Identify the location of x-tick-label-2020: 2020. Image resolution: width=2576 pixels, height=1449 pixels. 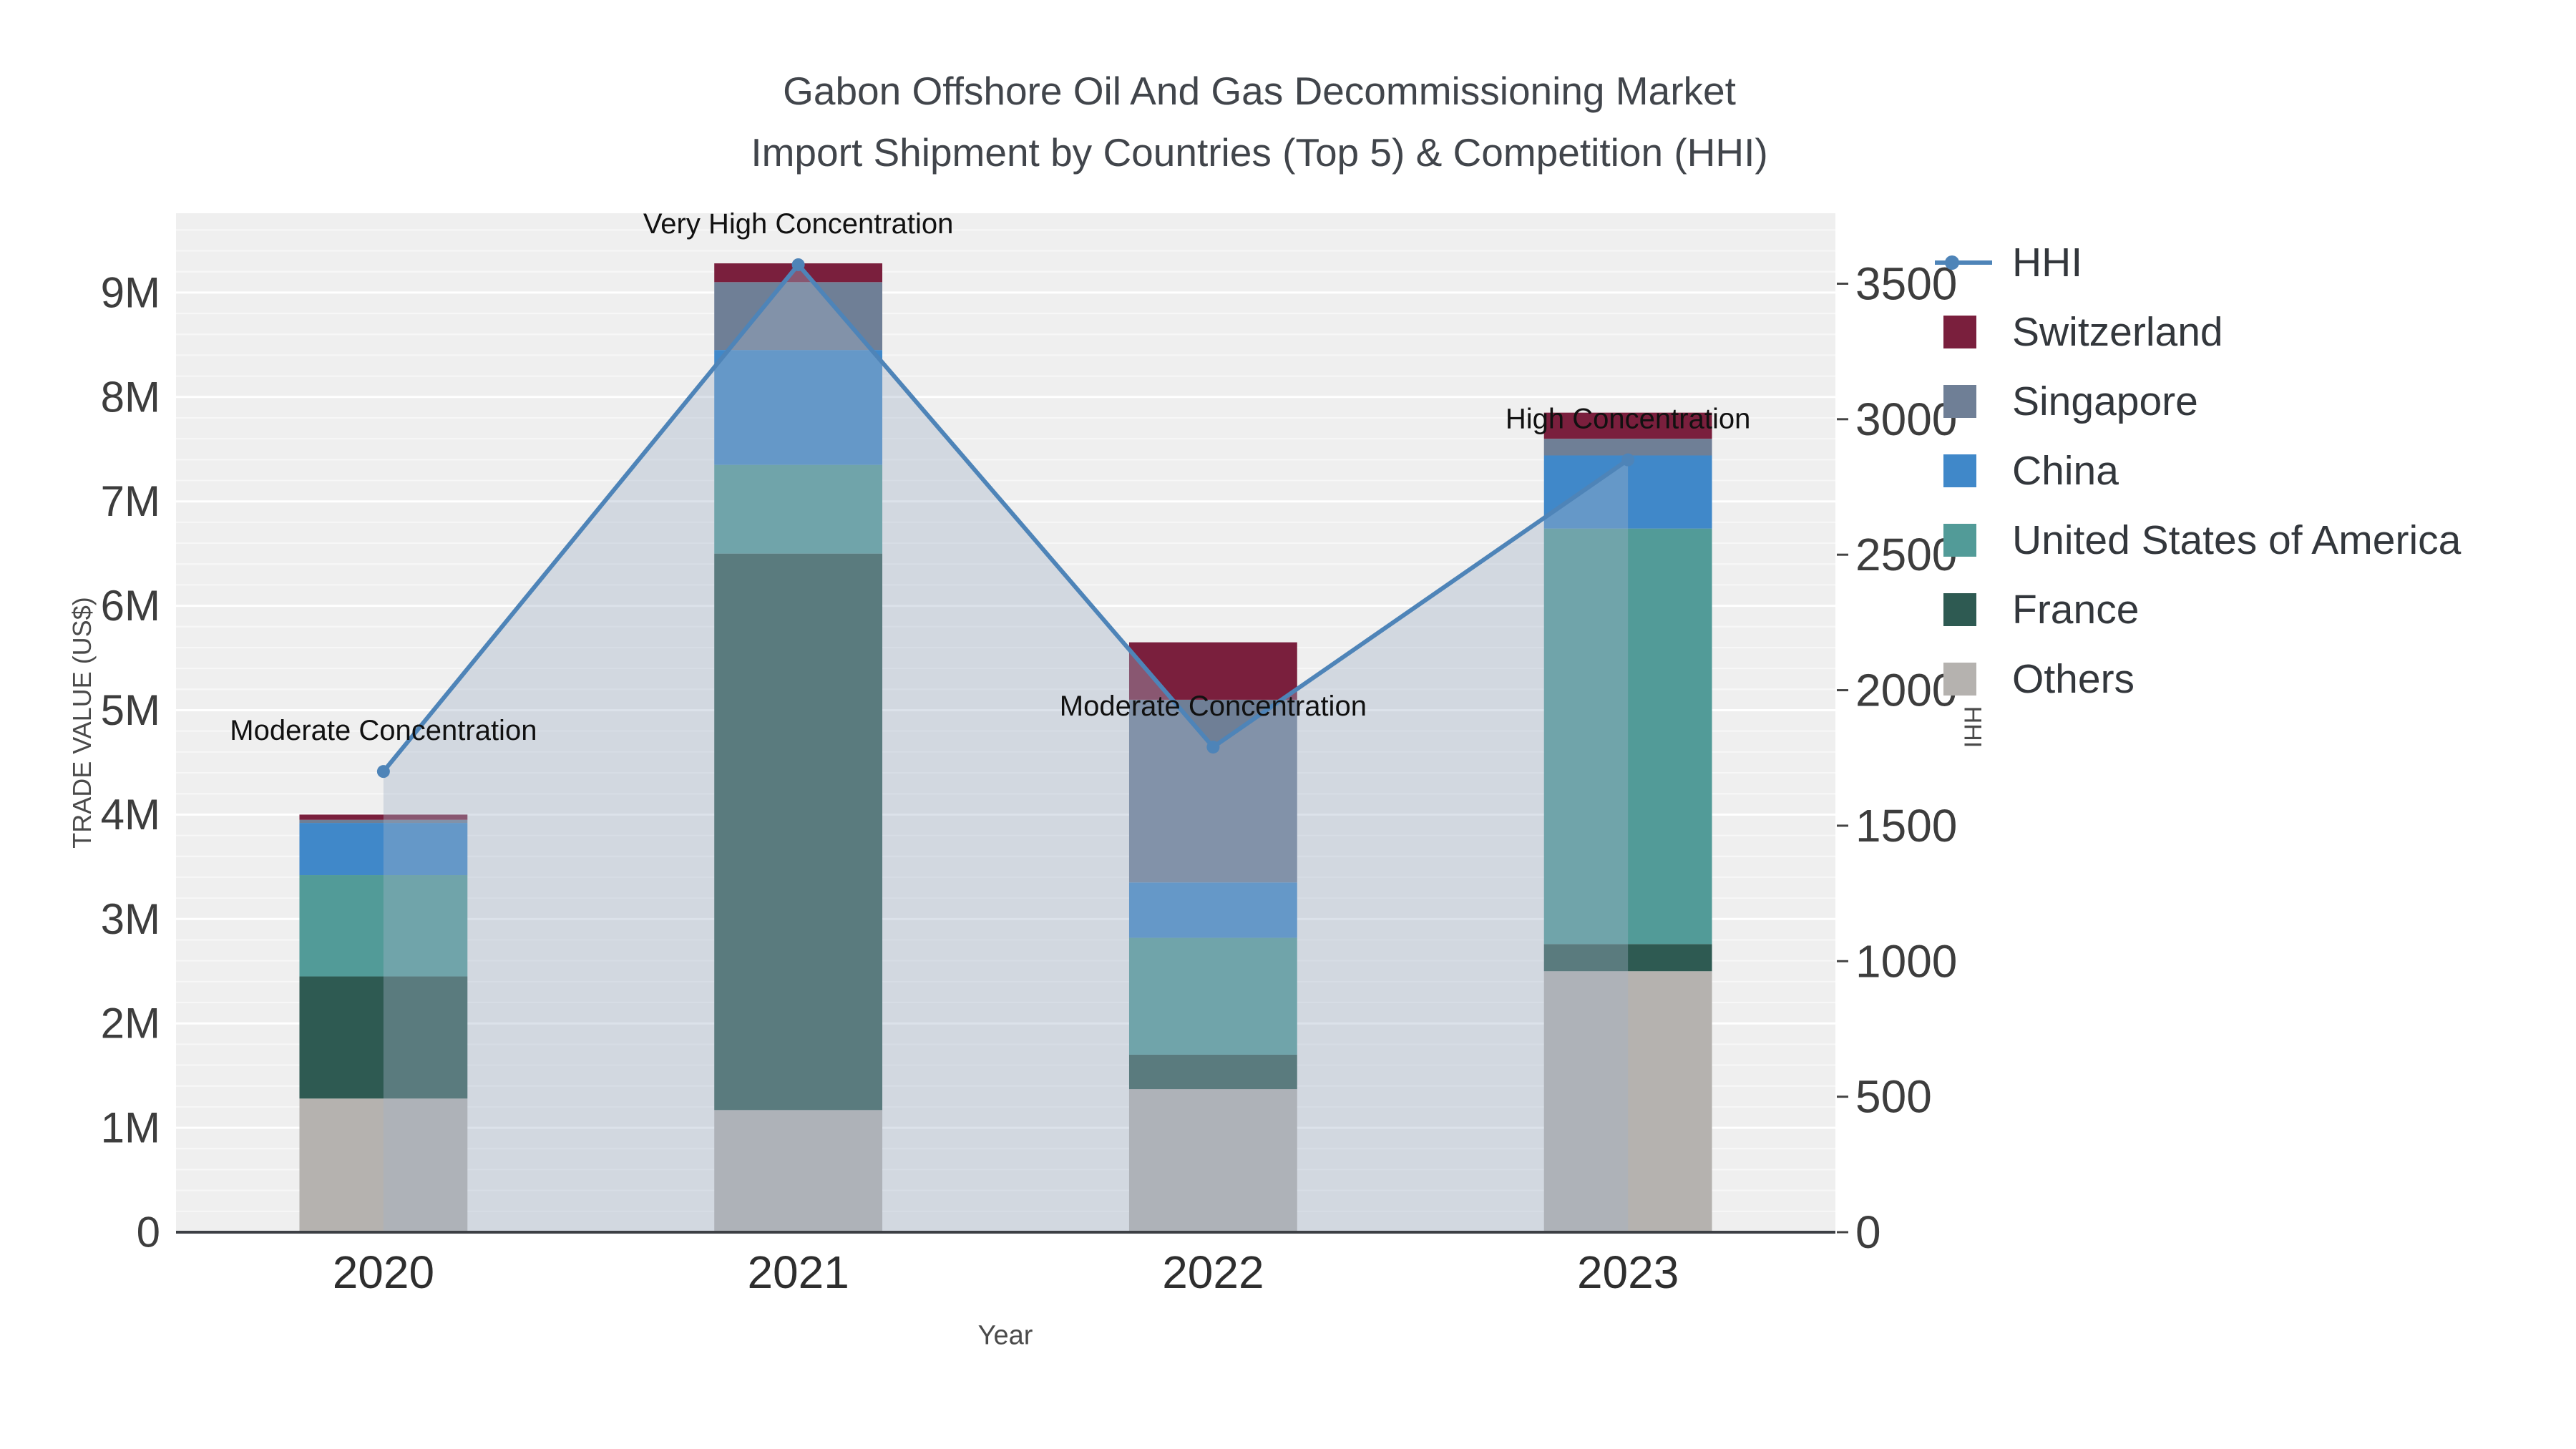
(383, 1272).